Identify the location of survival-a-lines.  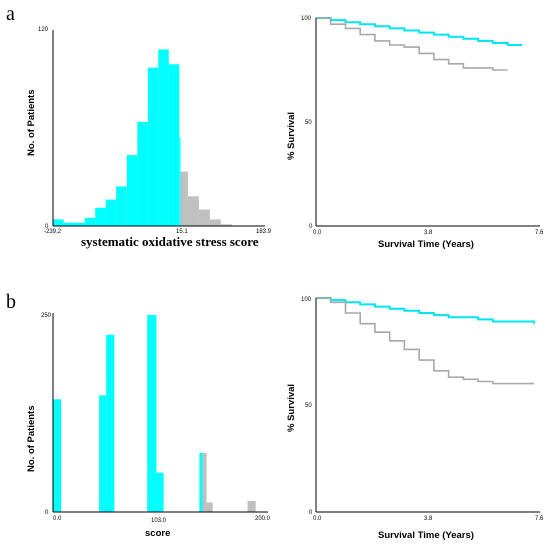
(419, 44).